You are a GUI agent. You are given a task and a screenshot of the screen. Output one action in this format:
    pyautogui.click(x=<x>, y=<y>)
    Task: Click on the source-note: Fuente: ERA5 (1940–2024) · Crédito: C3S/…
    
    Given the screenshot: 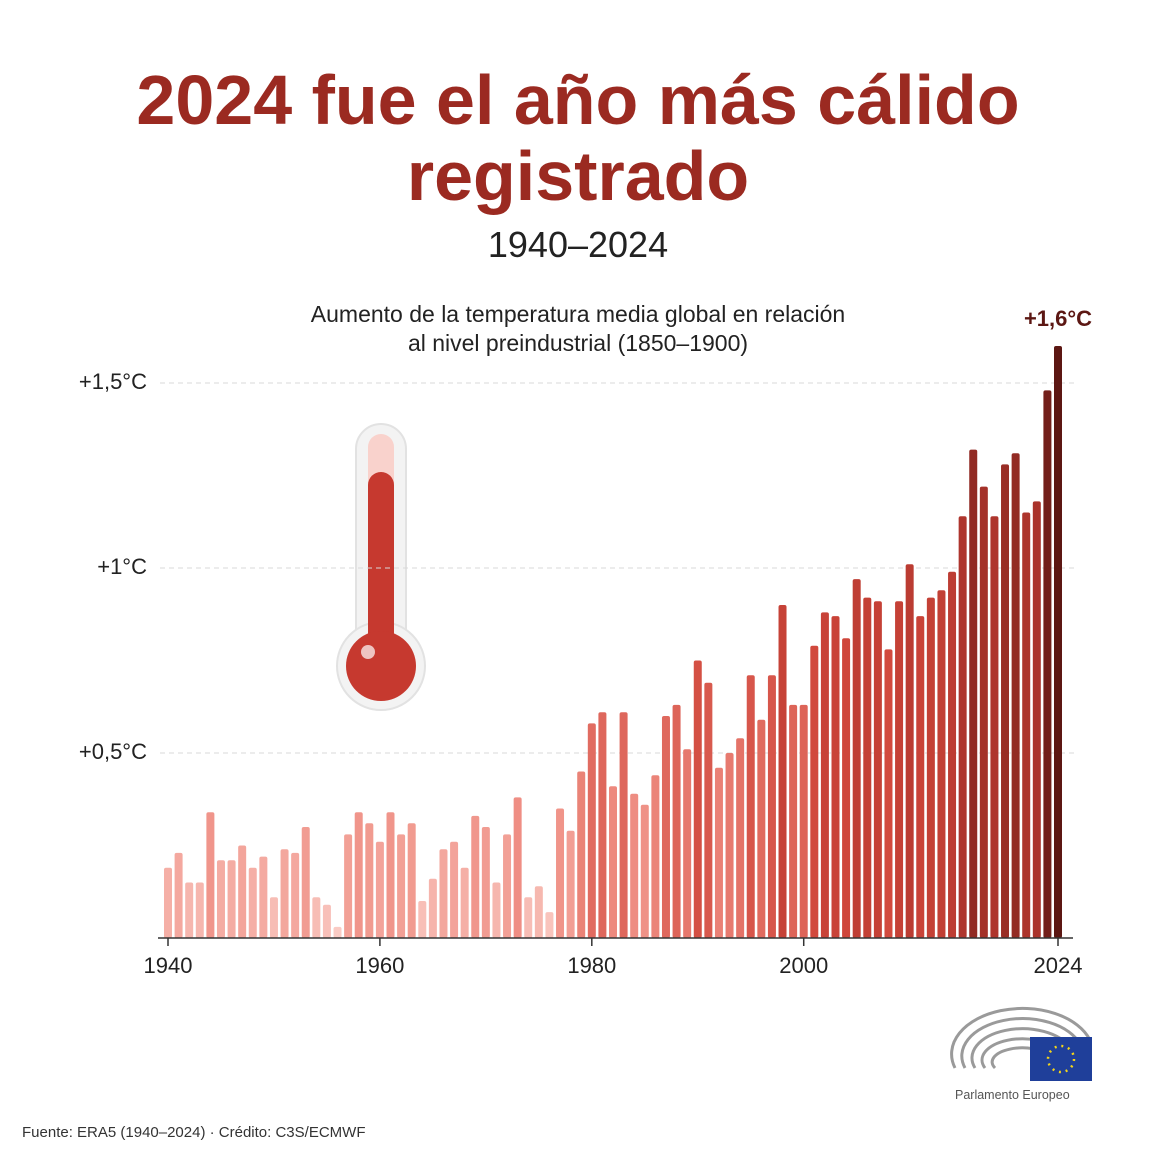 What is the action you would take?
    pyautogui.click(x=194, y=1132)
    